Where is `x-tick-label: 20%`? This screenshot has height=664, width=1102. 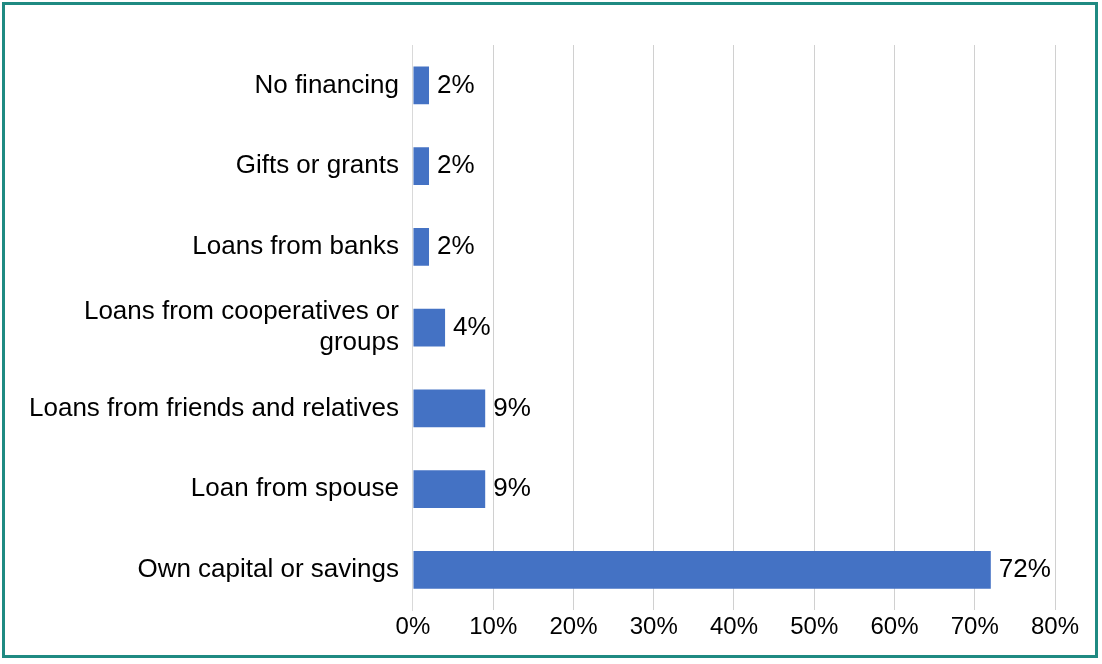
x-tick-label: 20% is located at coordinates (573, 626).